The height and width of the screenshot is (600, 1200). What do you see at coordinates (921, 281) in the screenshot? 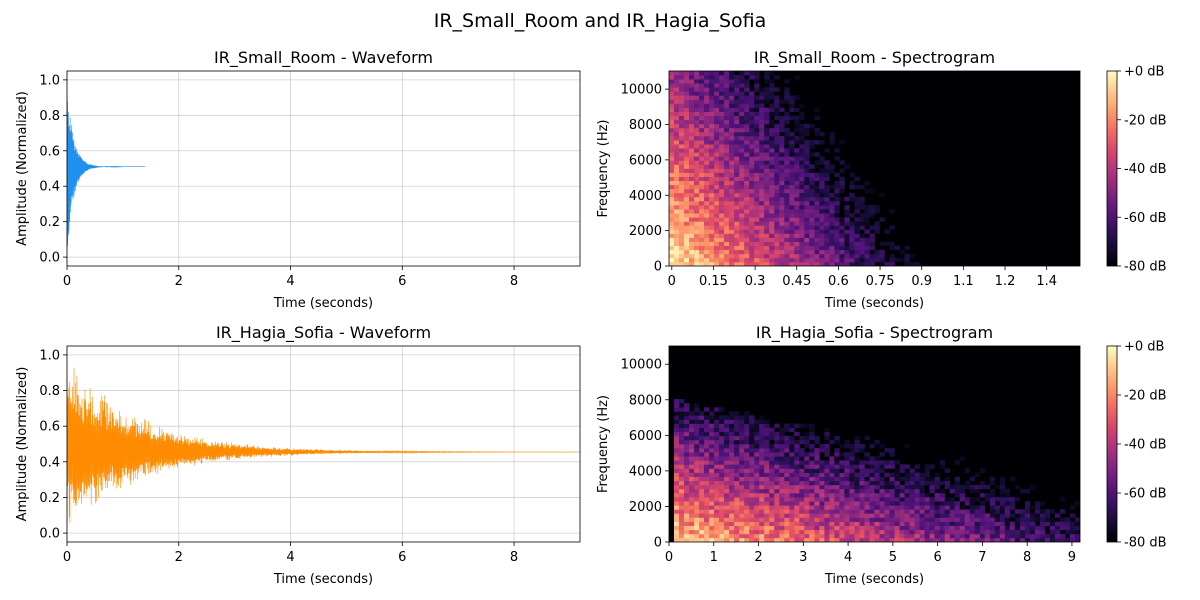
I see `x-tick-label: 0.9` at bounding box center [921, 281].